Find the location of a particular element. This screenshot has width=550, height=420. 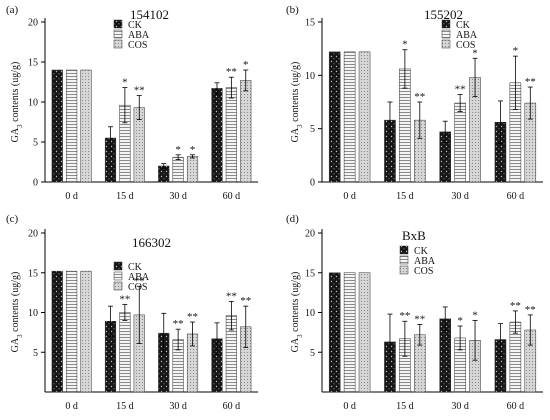

panel-title: 155202 is located at coordinates (443, 14).